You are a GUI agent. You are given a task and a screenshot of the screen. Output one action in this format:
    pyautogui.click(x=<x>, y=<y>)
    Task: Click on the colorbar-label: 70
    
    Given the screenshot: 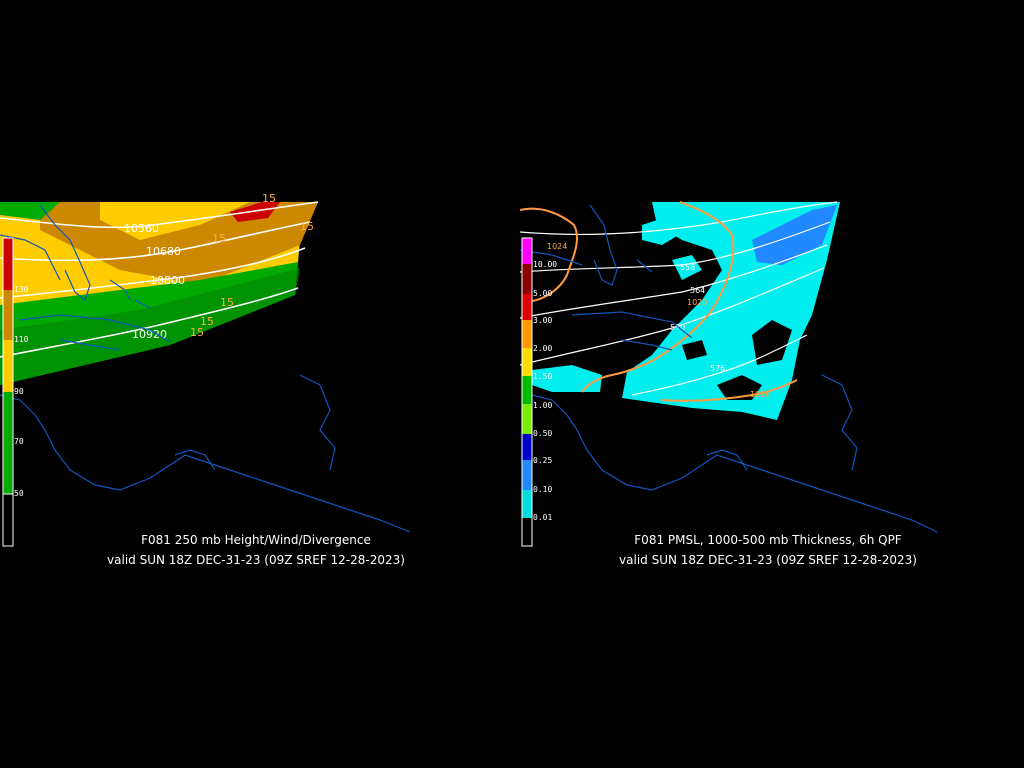 What is the action you would take?
    pyautogui.click(x=19, y=441)
    